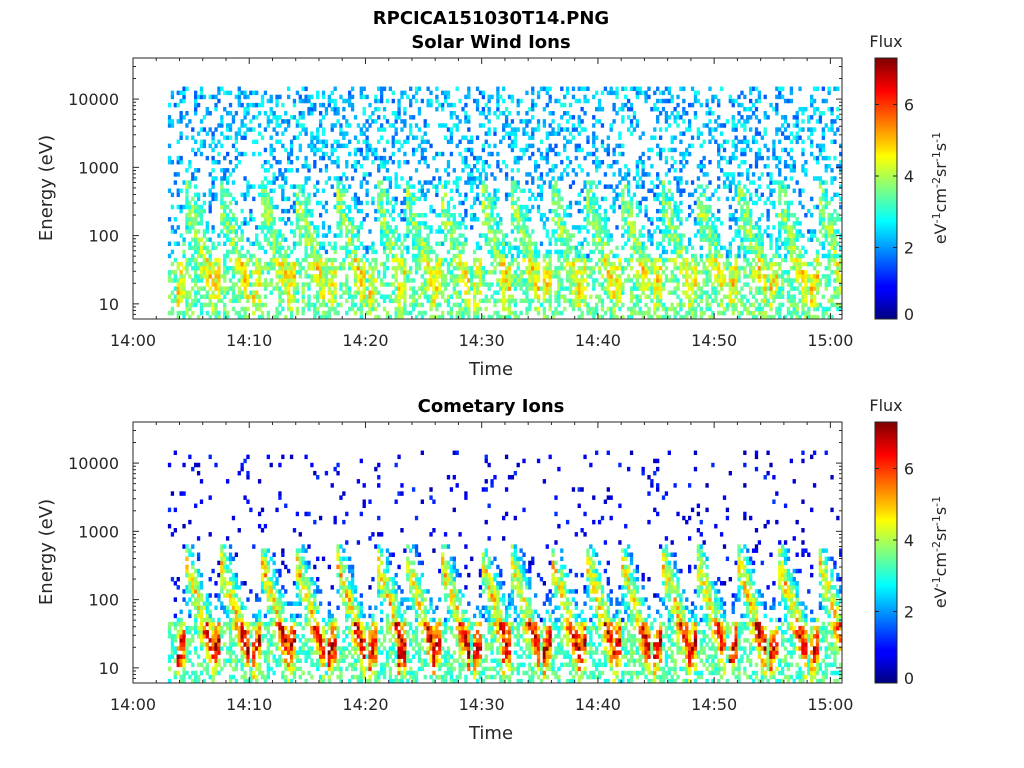 This screenshot has height=768, width=1024. I want to click on heatmap-cell-2047, so click(416, 239).